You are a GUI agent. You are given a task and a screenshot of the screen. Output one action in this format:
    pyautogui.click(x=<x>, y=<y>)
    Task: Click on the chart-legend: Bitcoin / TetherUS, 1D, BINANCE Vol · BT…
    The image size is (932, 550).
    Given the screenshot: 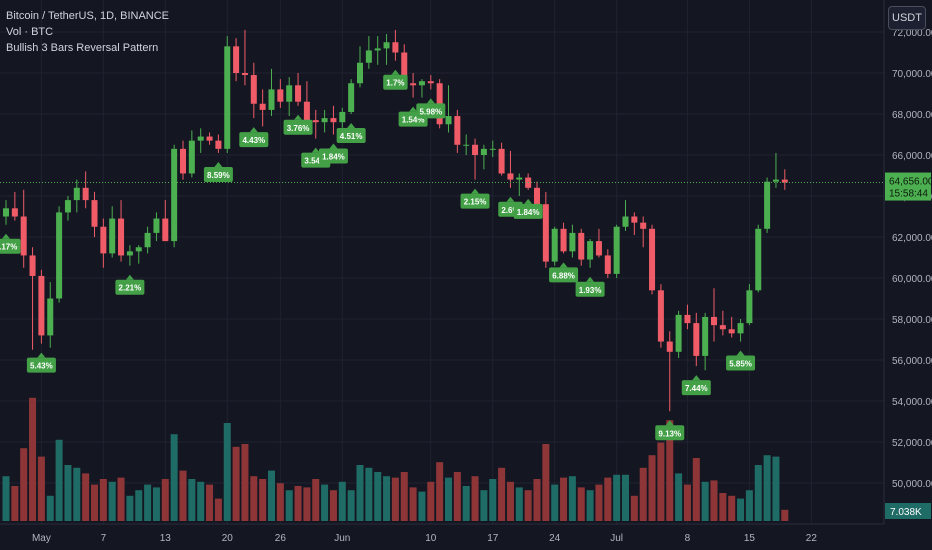 What is the action you would take?
    pyautogui.click(x=87, y=32)
    